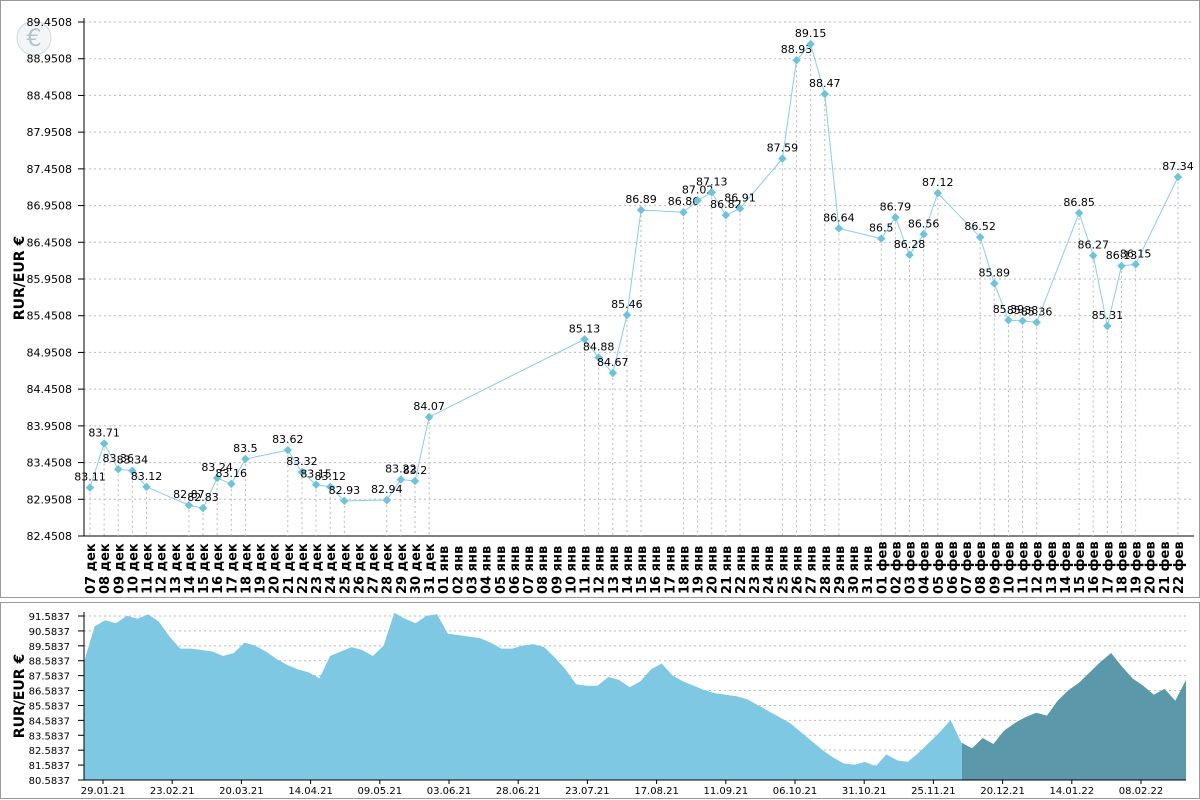  Describe the element at coordinates (1079, 202) in the screenshot. I see `main-data-label: 86.85` at that location.